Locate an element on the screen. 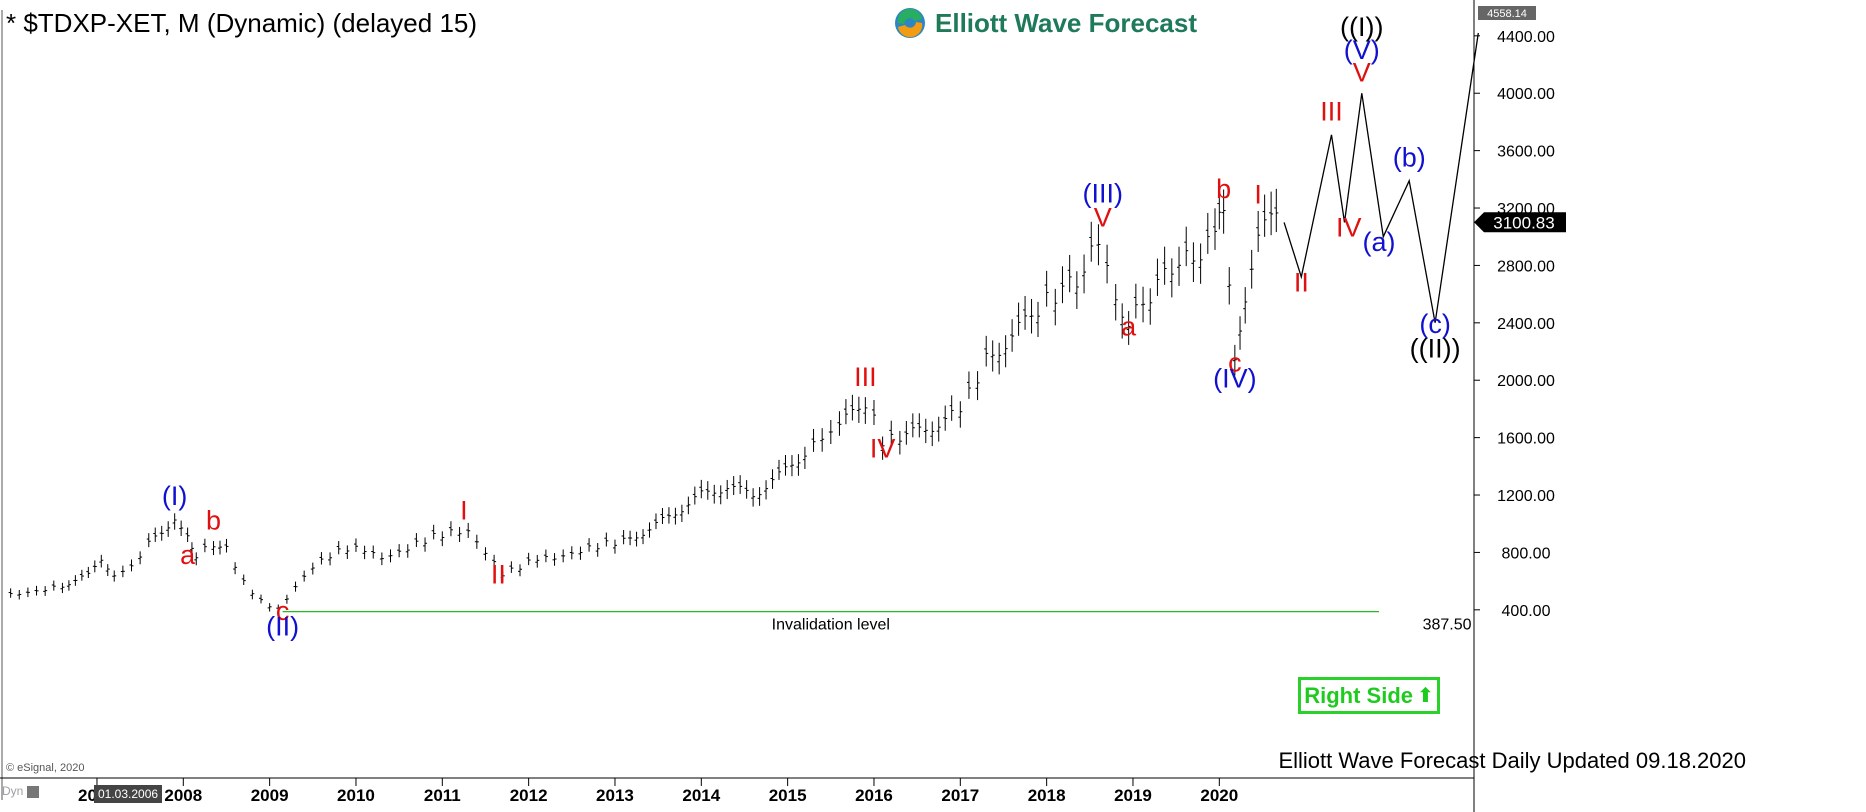 This screenshot has height=812, width=1866. x-tick-label: 2017 is located at coordinates (960, 795).